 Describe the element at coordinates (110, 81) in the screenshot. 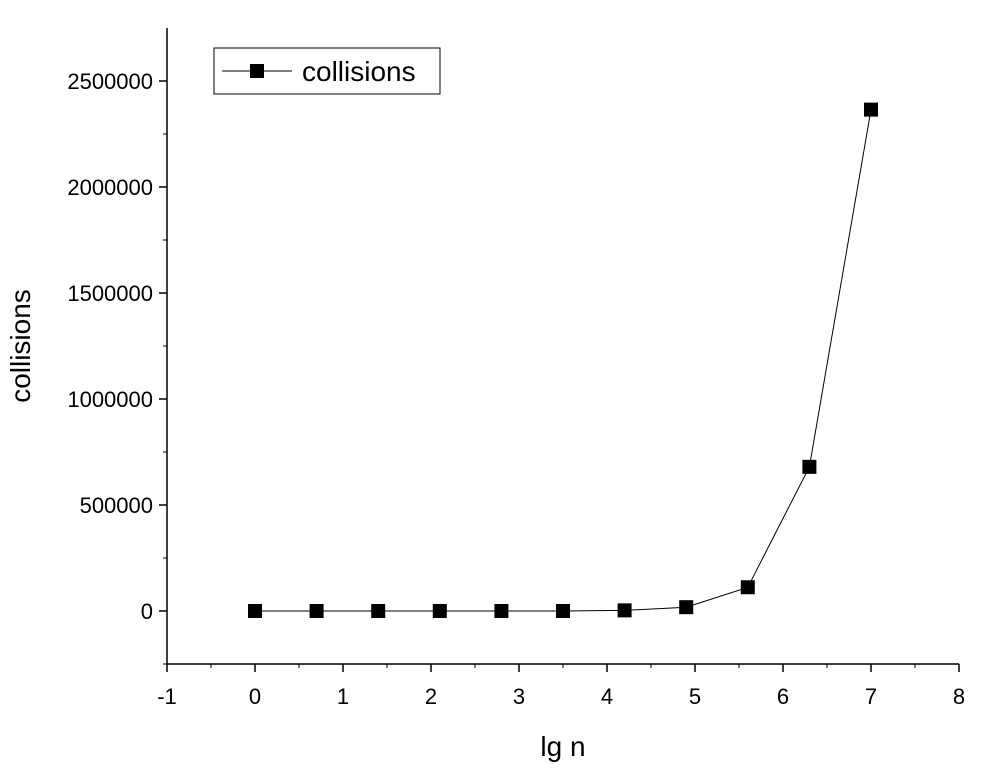

I see `y-tick-label: 2500000` at that location.